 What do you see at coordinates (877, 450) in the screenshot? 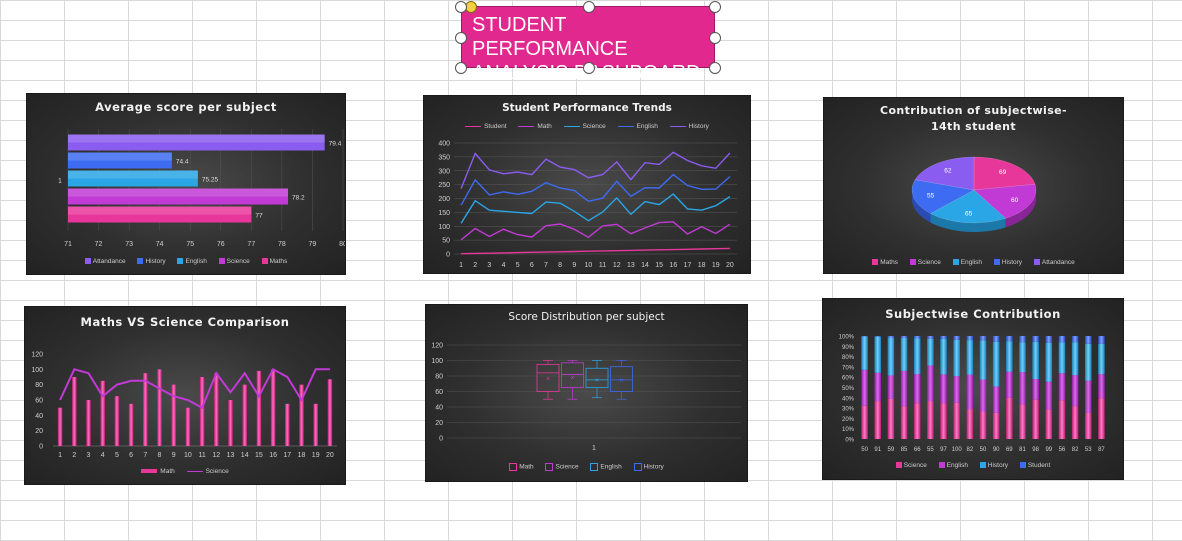
I see `x-tick-label: 91` at bounding box center [877, 450].